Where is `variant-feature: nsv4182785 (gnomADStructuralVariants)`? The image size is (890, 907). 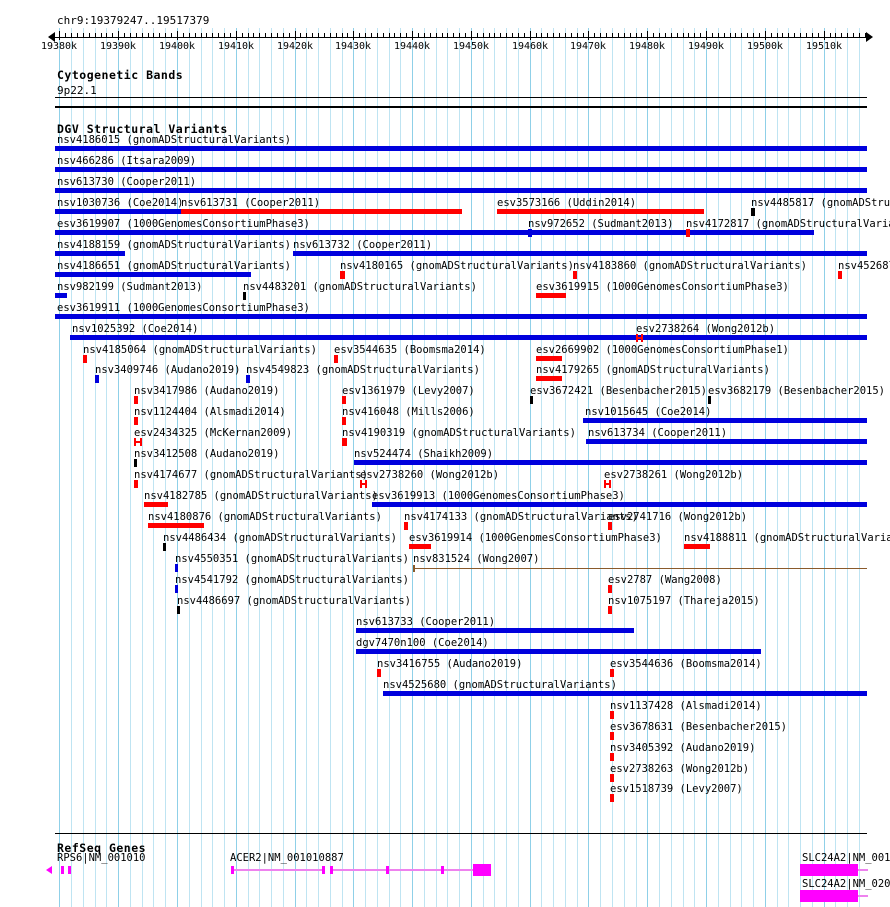
variant-feature: nsv4182785 (gnomADStructuralVariants) is located at coordinates (445, 501).